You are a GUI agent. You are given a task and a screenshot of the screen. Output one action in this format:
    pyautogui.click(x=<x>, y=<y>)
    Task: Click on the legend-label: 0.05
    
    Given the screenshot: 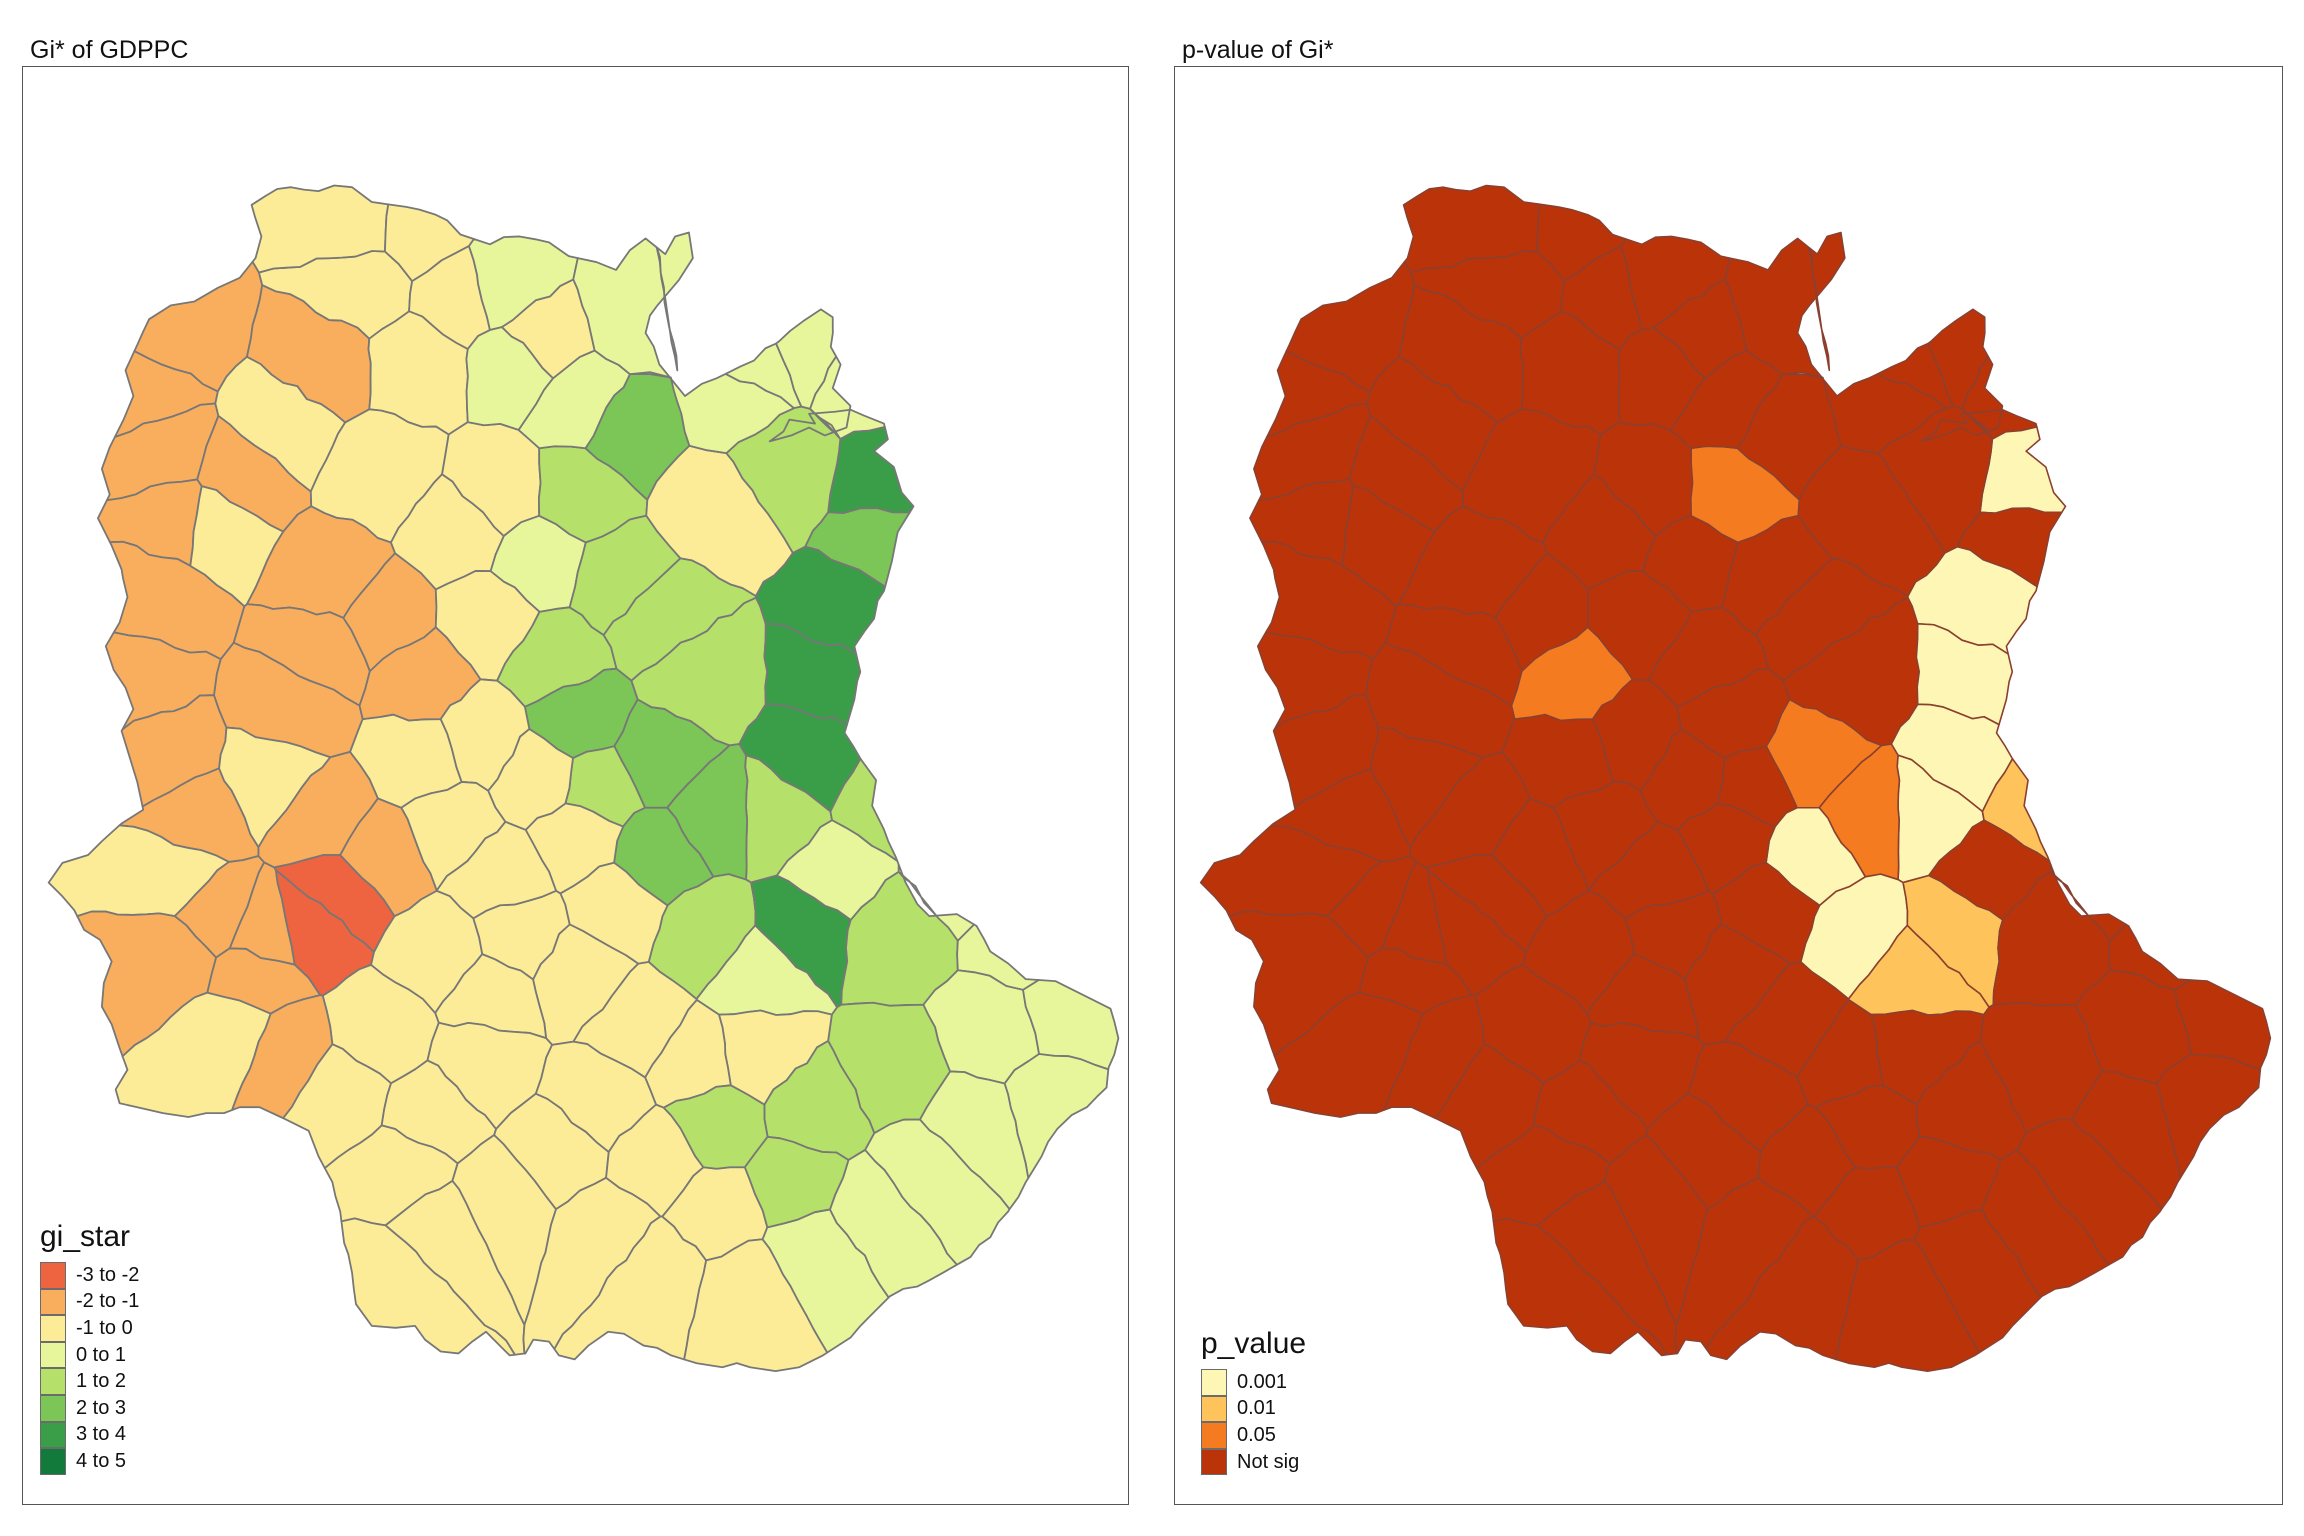 What is the action you would take?
    pyautogui.click(x=1256, y=1434)
    